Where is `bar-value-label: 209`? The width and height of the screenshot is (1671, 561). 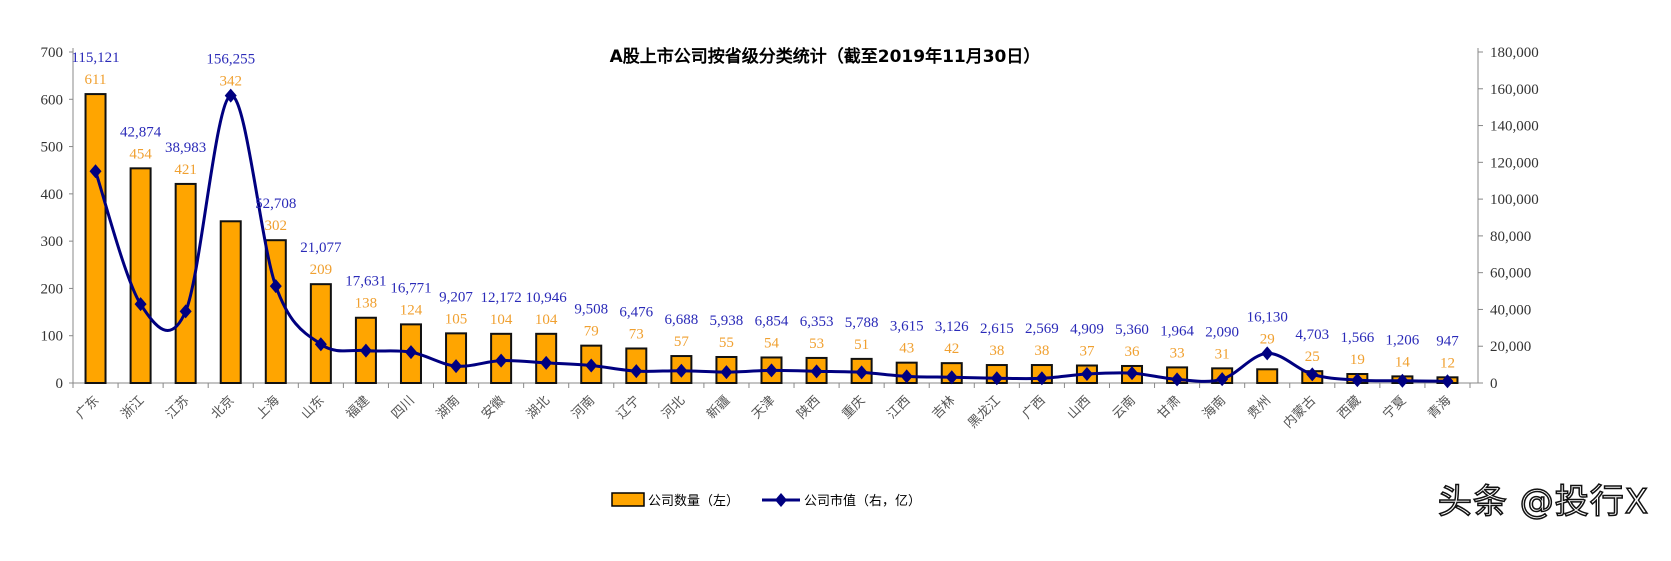
bar-value-label: 209 is located at coordinates (321, 270).